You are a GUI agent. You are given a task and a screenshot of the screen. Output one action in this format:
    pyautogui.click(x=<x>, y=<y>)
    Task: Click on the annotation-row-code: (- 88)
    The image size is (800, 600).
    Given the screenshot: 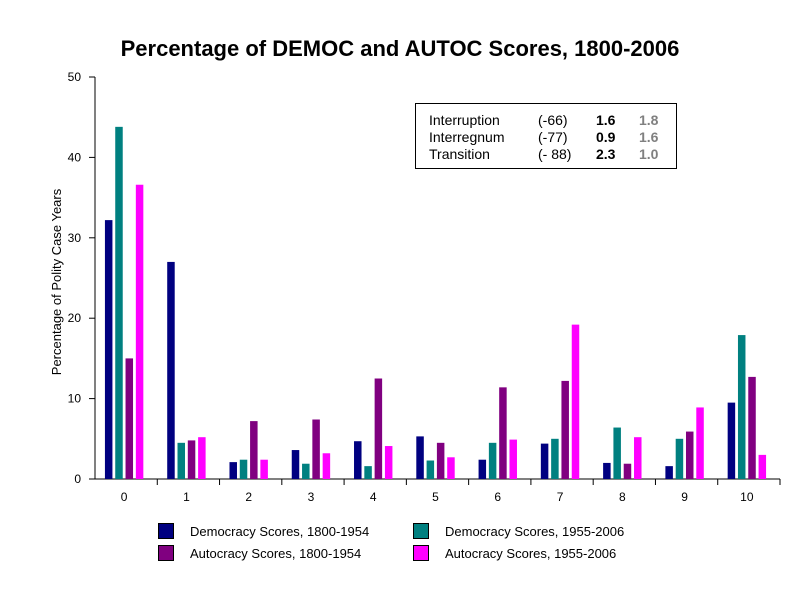 What is the action you would take?
    pyautogui.click(x=555, y=154)
    